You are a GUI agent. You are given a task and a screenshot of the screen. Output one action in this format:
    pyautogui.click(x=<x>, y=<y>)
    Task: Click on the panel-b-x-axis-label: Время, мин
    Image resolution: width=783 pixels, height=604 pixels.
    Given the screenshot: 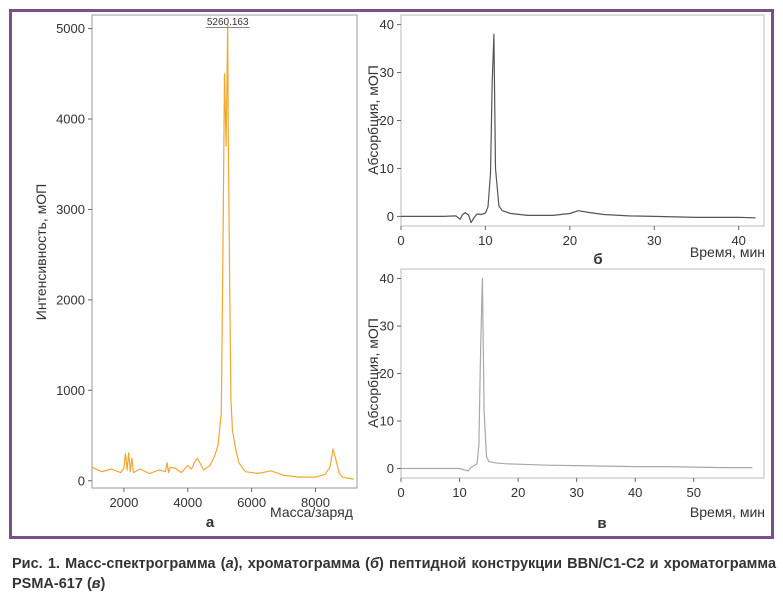 What is the action you would take?
    pyautogui.click(x=727, y=252)
    